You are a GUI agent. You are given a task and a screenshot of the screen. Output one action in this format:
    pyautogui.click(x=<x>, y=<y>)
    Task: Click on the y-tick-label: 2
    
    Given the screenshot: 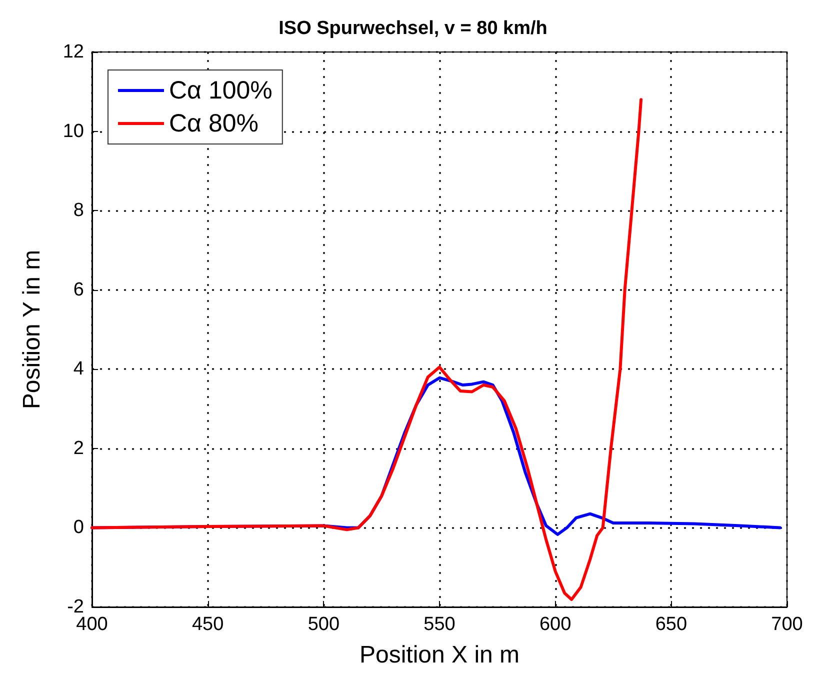 What is the action you would take?
    pyautogui.click(x=78, y=448)
    